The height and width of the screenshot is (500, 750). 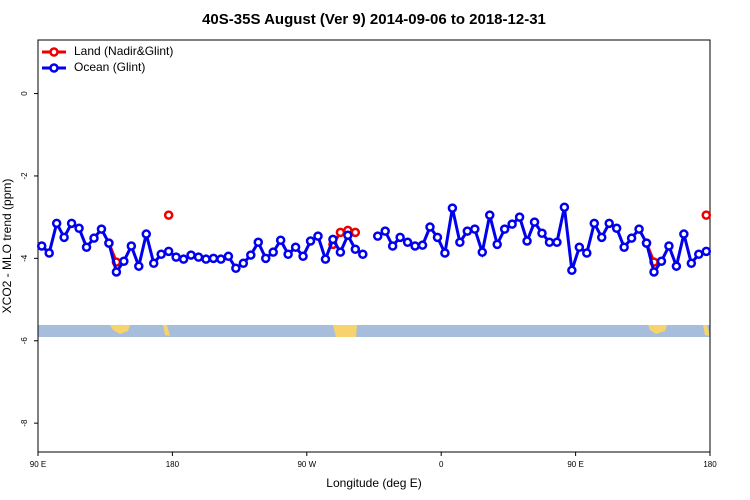 What do you see at coordinates (373, 483) in the screenshot?
I see `x-axis-label: Longitude (deg E)` at bounding box center [373, 483].